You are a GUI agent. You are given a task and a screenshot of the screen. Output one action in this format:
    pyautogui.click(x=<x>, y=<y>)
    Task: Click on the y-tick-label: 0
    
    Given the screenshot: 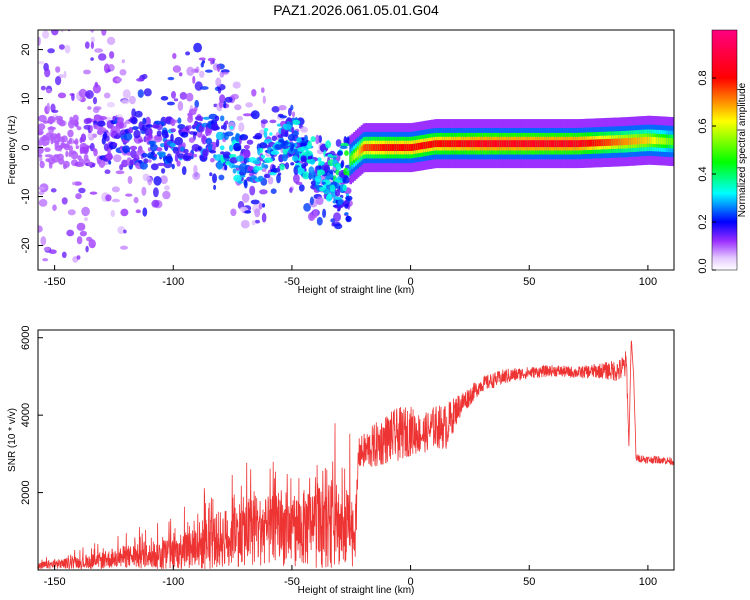 What is the action you would take?
    pyautogui.click(x=26, y=147)
    